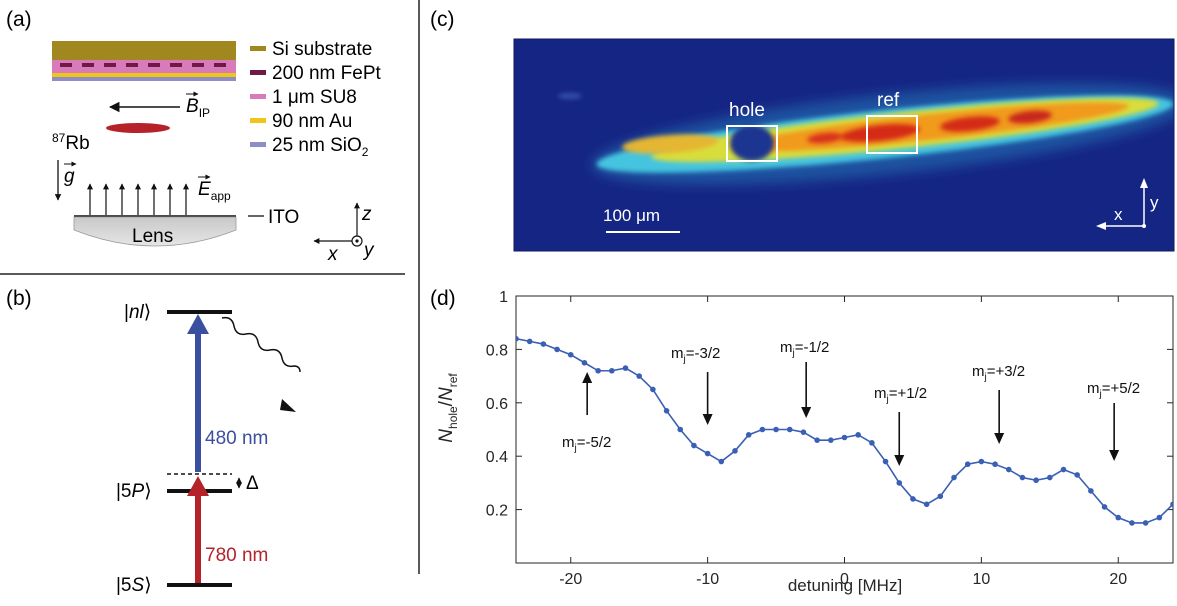  Describe the element at coordinates (707, 579) in the screenshot. I see `x-tick-label: -10` at that location.